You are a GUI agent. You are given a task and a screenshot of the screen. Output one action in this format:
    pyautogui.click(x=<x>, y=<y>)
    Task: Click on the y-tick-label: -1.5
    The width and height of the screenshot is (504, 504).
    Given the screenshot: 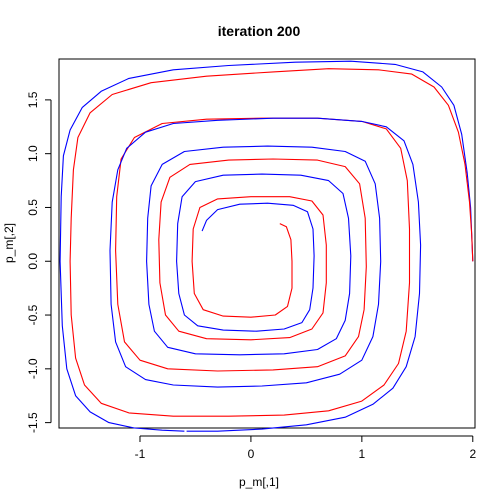 What is the action you would take?
    pyautogui.click(x=33, y=422)
    